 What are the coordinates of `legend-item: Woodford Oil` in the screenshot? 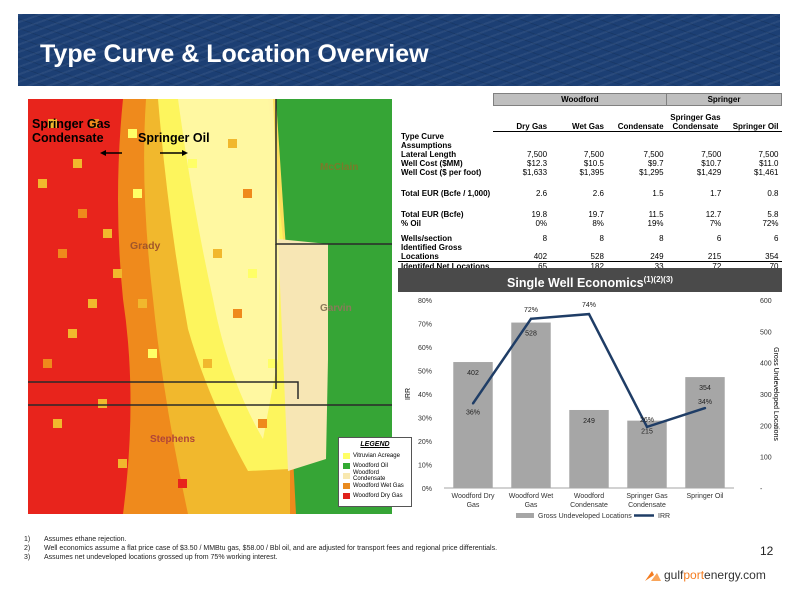 It's located at (375, 466).